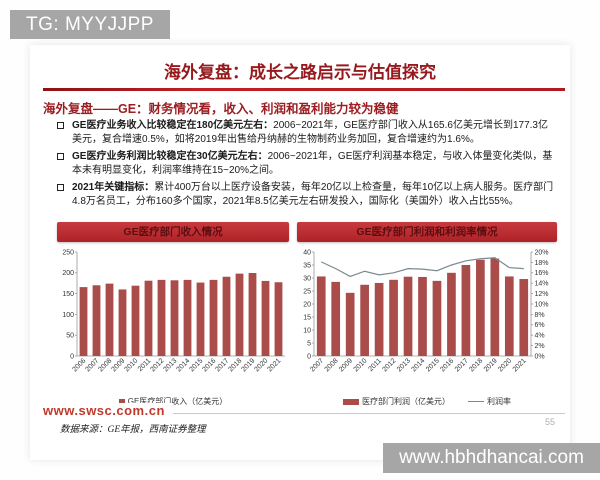 This screenshot has width=600, height=480. Describe the element at coordinates (307, 330) in the screenshot. I see `svg-text: 10` at that location.